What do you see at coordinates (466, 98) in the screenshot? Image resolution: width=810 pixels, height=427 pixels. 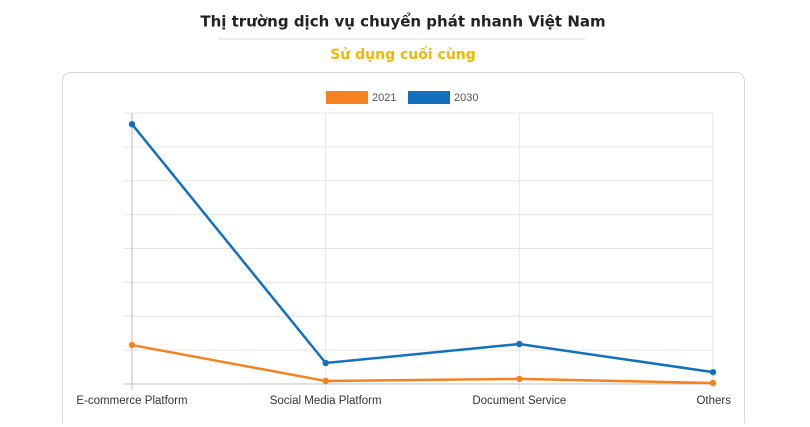 I see `legend-label: 2030` at bounding box center [466, 98].